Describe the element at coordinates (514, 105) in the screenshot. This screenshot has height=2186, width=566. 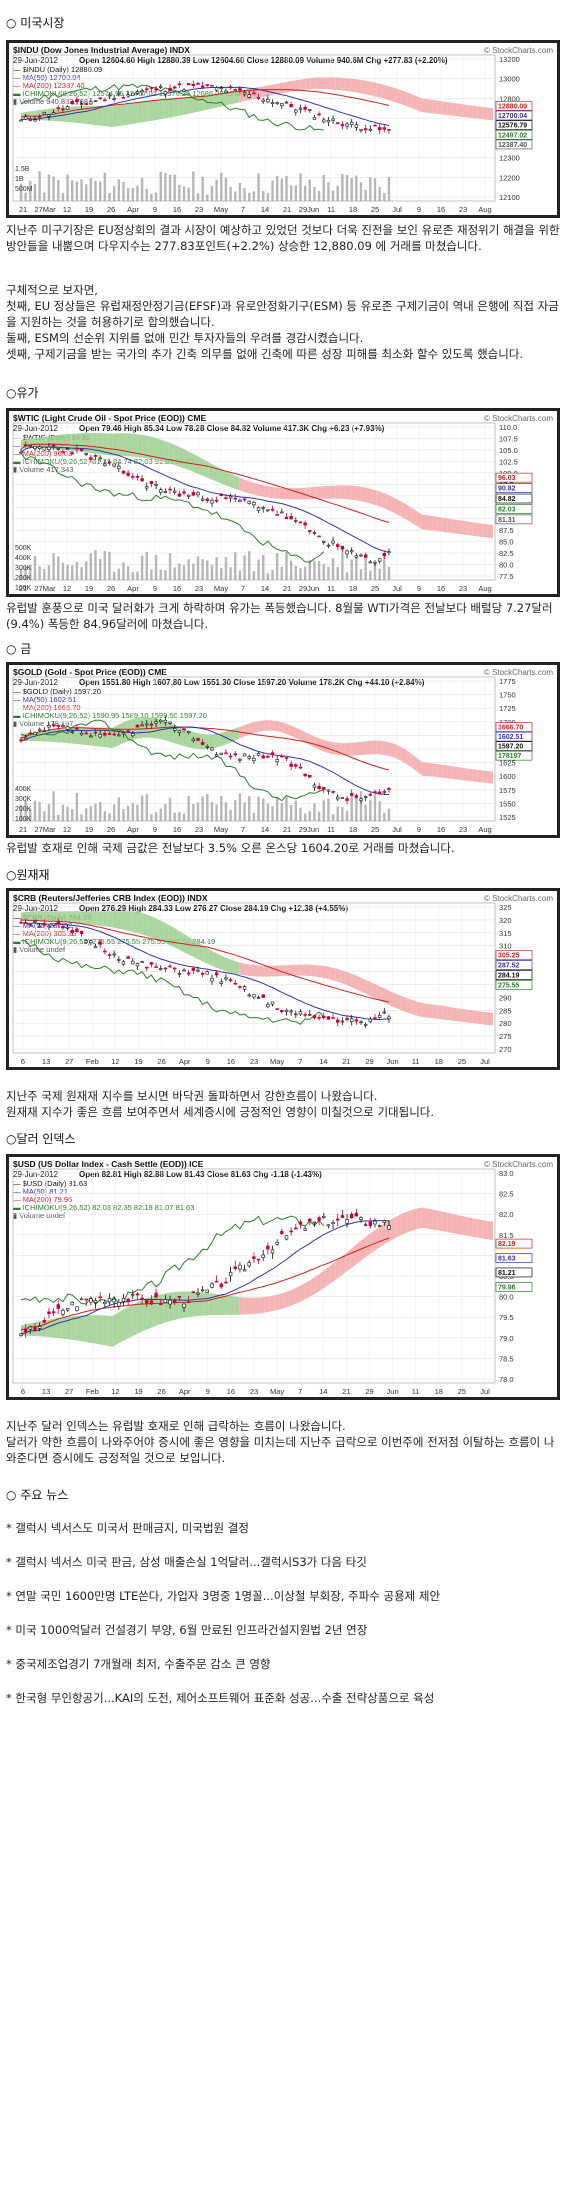
I see `last-value-tag` at that location.